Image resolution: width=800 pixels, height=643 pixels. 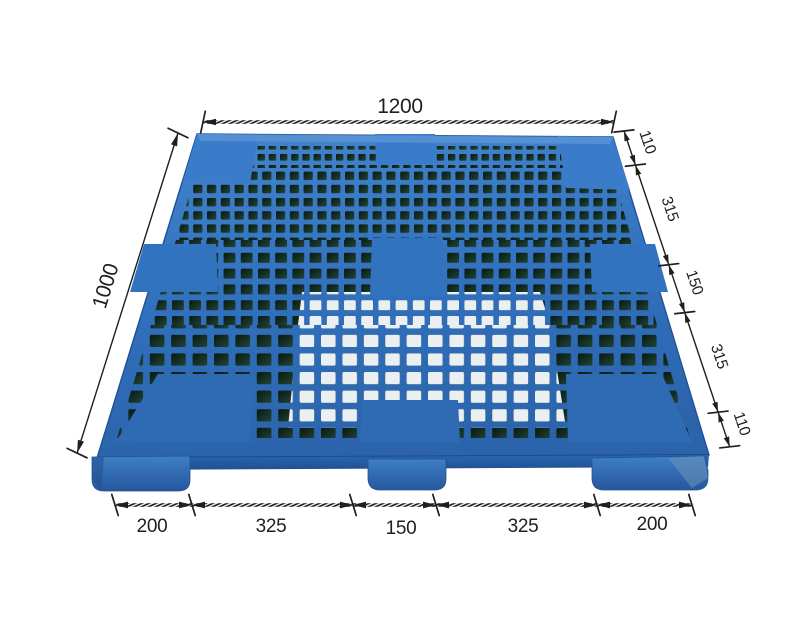 I want to click on pallet-foot-left, so click(x=141, y=473).